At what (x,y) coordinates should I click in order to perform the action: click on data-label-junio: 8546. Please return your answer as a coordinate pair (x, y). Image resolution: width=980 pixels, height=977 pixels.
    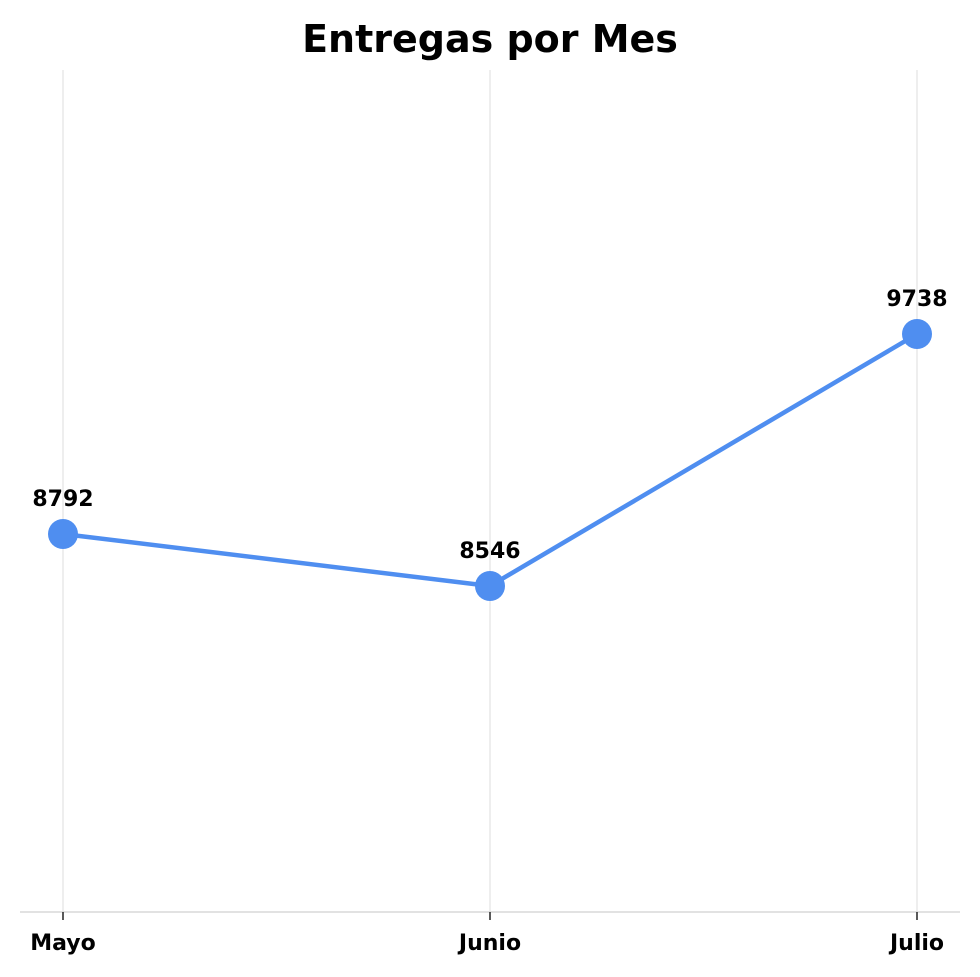
    Looking at the image, I should click on (489, 551).